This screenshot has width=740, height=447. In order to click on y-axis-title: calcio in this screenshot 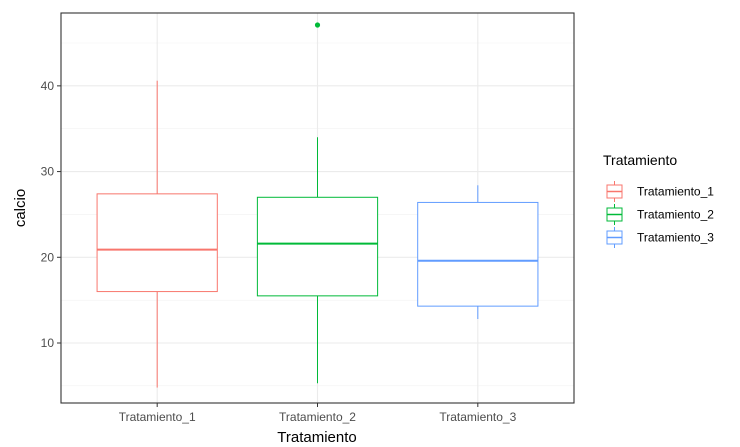, I will do `click(20, 208)`.